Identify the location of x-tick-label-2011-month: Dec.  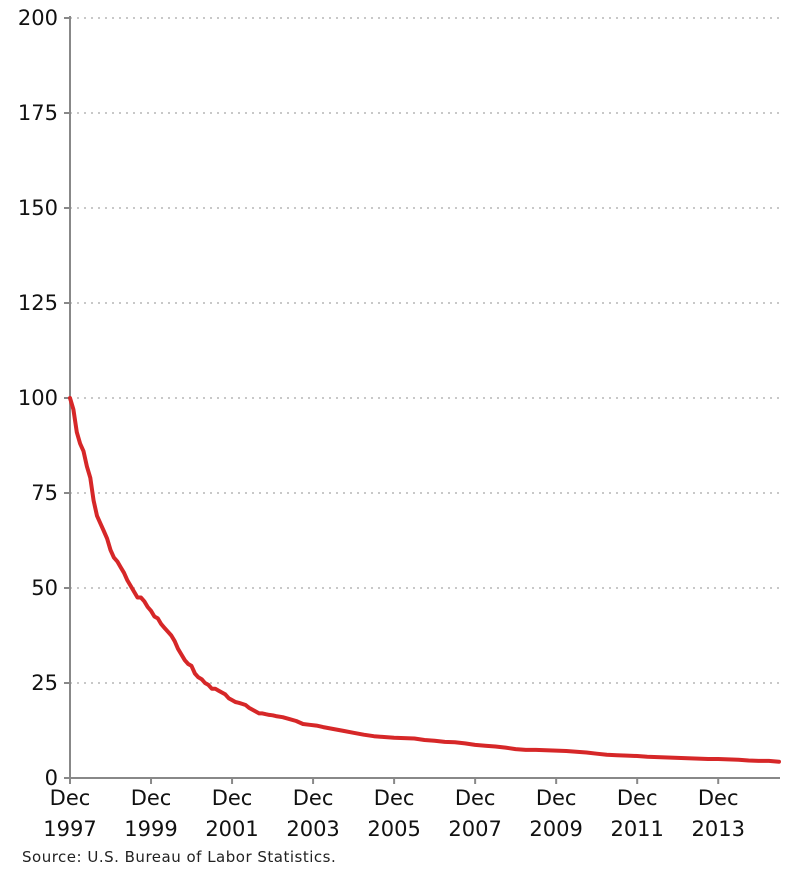
(637, 798).